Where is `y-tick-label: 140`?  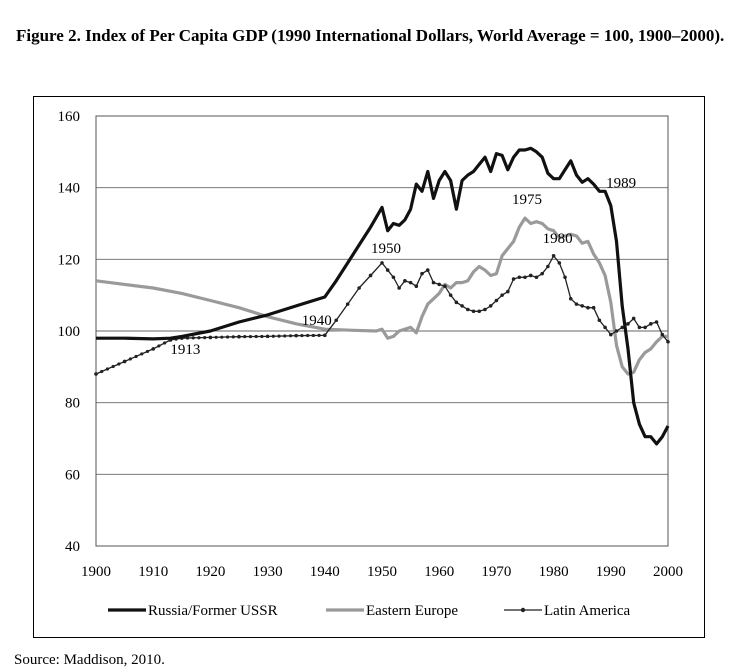
y-tick-label: 140 is located at coordinates (69, 189).